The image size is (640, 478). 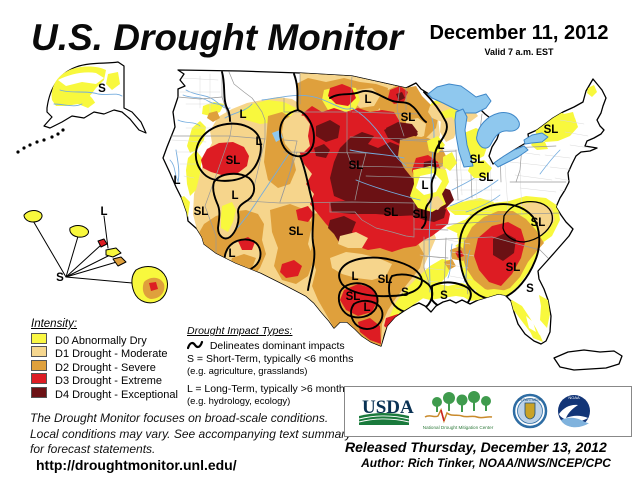 I want to click on svg-text:National Drought Mitigation Ce: National Drought Mitigation Center, so click(x=458, y=427).